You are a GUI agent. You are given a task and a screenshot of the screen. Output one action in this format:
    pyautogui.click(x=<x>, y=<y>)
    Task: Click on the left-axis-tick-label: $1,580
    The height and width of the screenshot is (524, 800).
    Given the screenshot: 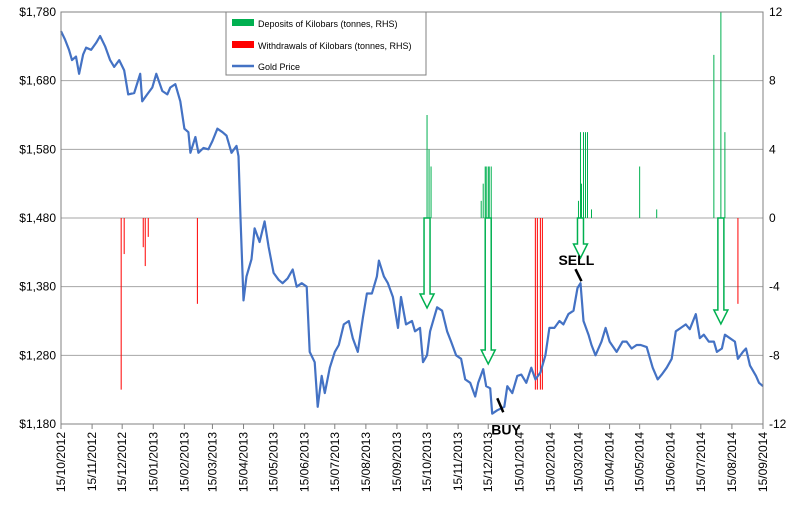 What is the action you would take?
    pyautogui.click(x=37, y=149)
    